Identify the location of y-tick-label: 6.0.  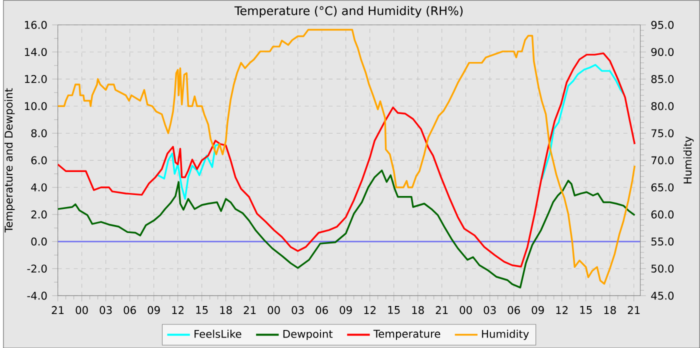
(39, 160).